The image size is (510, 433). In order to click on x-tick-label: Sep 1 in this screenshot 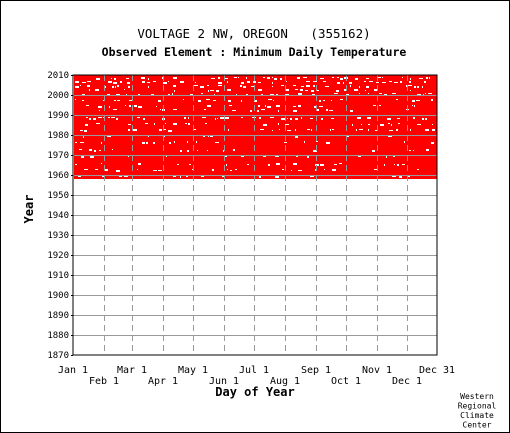, I will do `click(316, 370)`.